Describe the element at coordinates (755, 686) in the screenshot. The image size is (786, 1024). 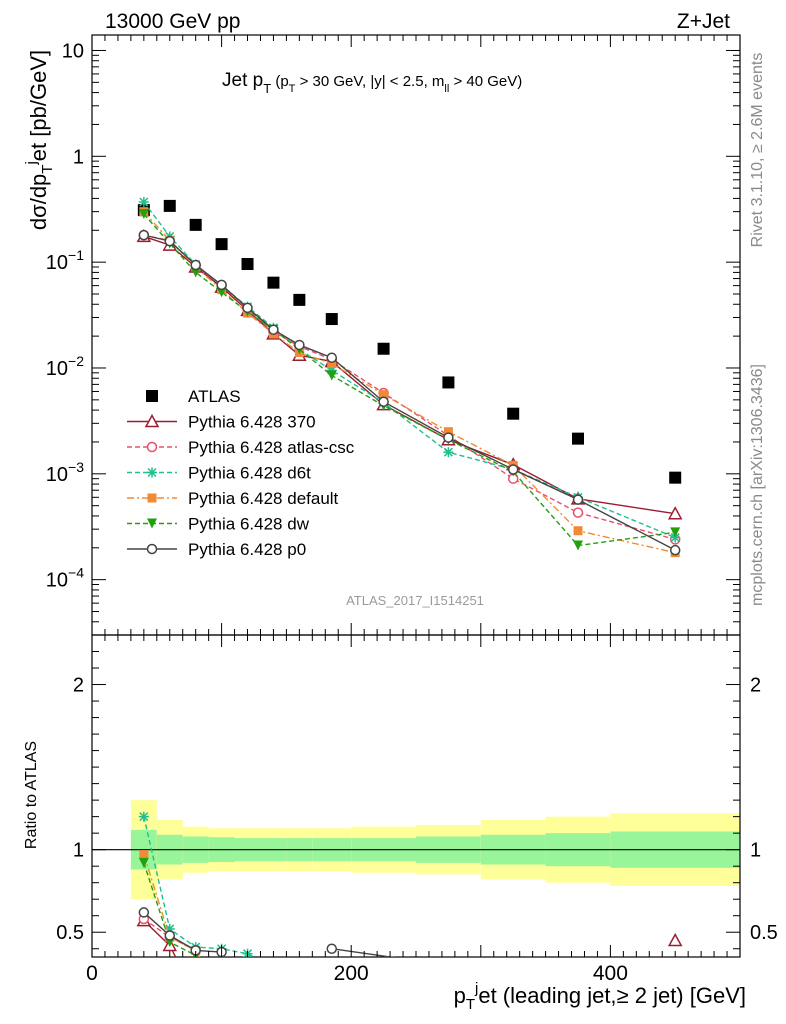
I see `ratio-y-tick-label-right: 2` at that location.